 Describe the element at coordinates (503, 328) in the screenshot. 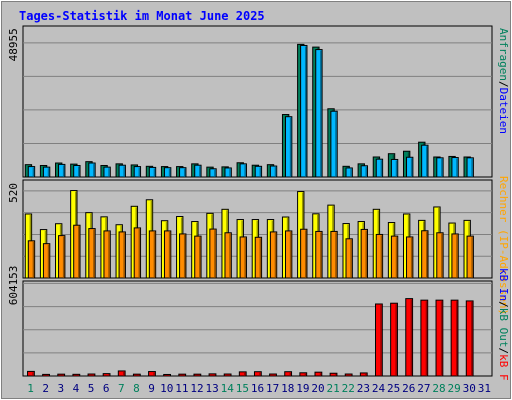

I see `legend-item: kB Out` at that location.